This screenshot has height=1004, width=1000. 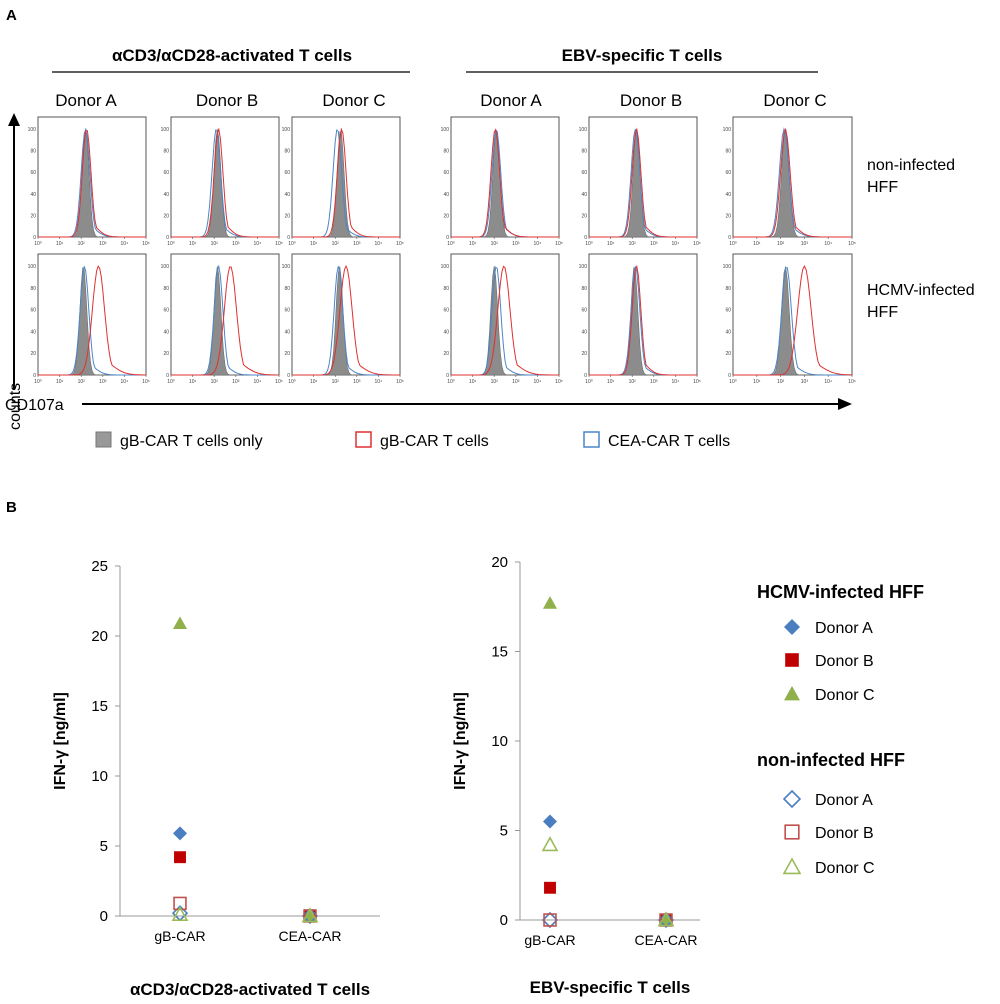 What do you see at coordinates (840, 592) in the screenshot?
I see `legend-header-infected: HCMV-infected HFF` at bounding box center [840, 592].